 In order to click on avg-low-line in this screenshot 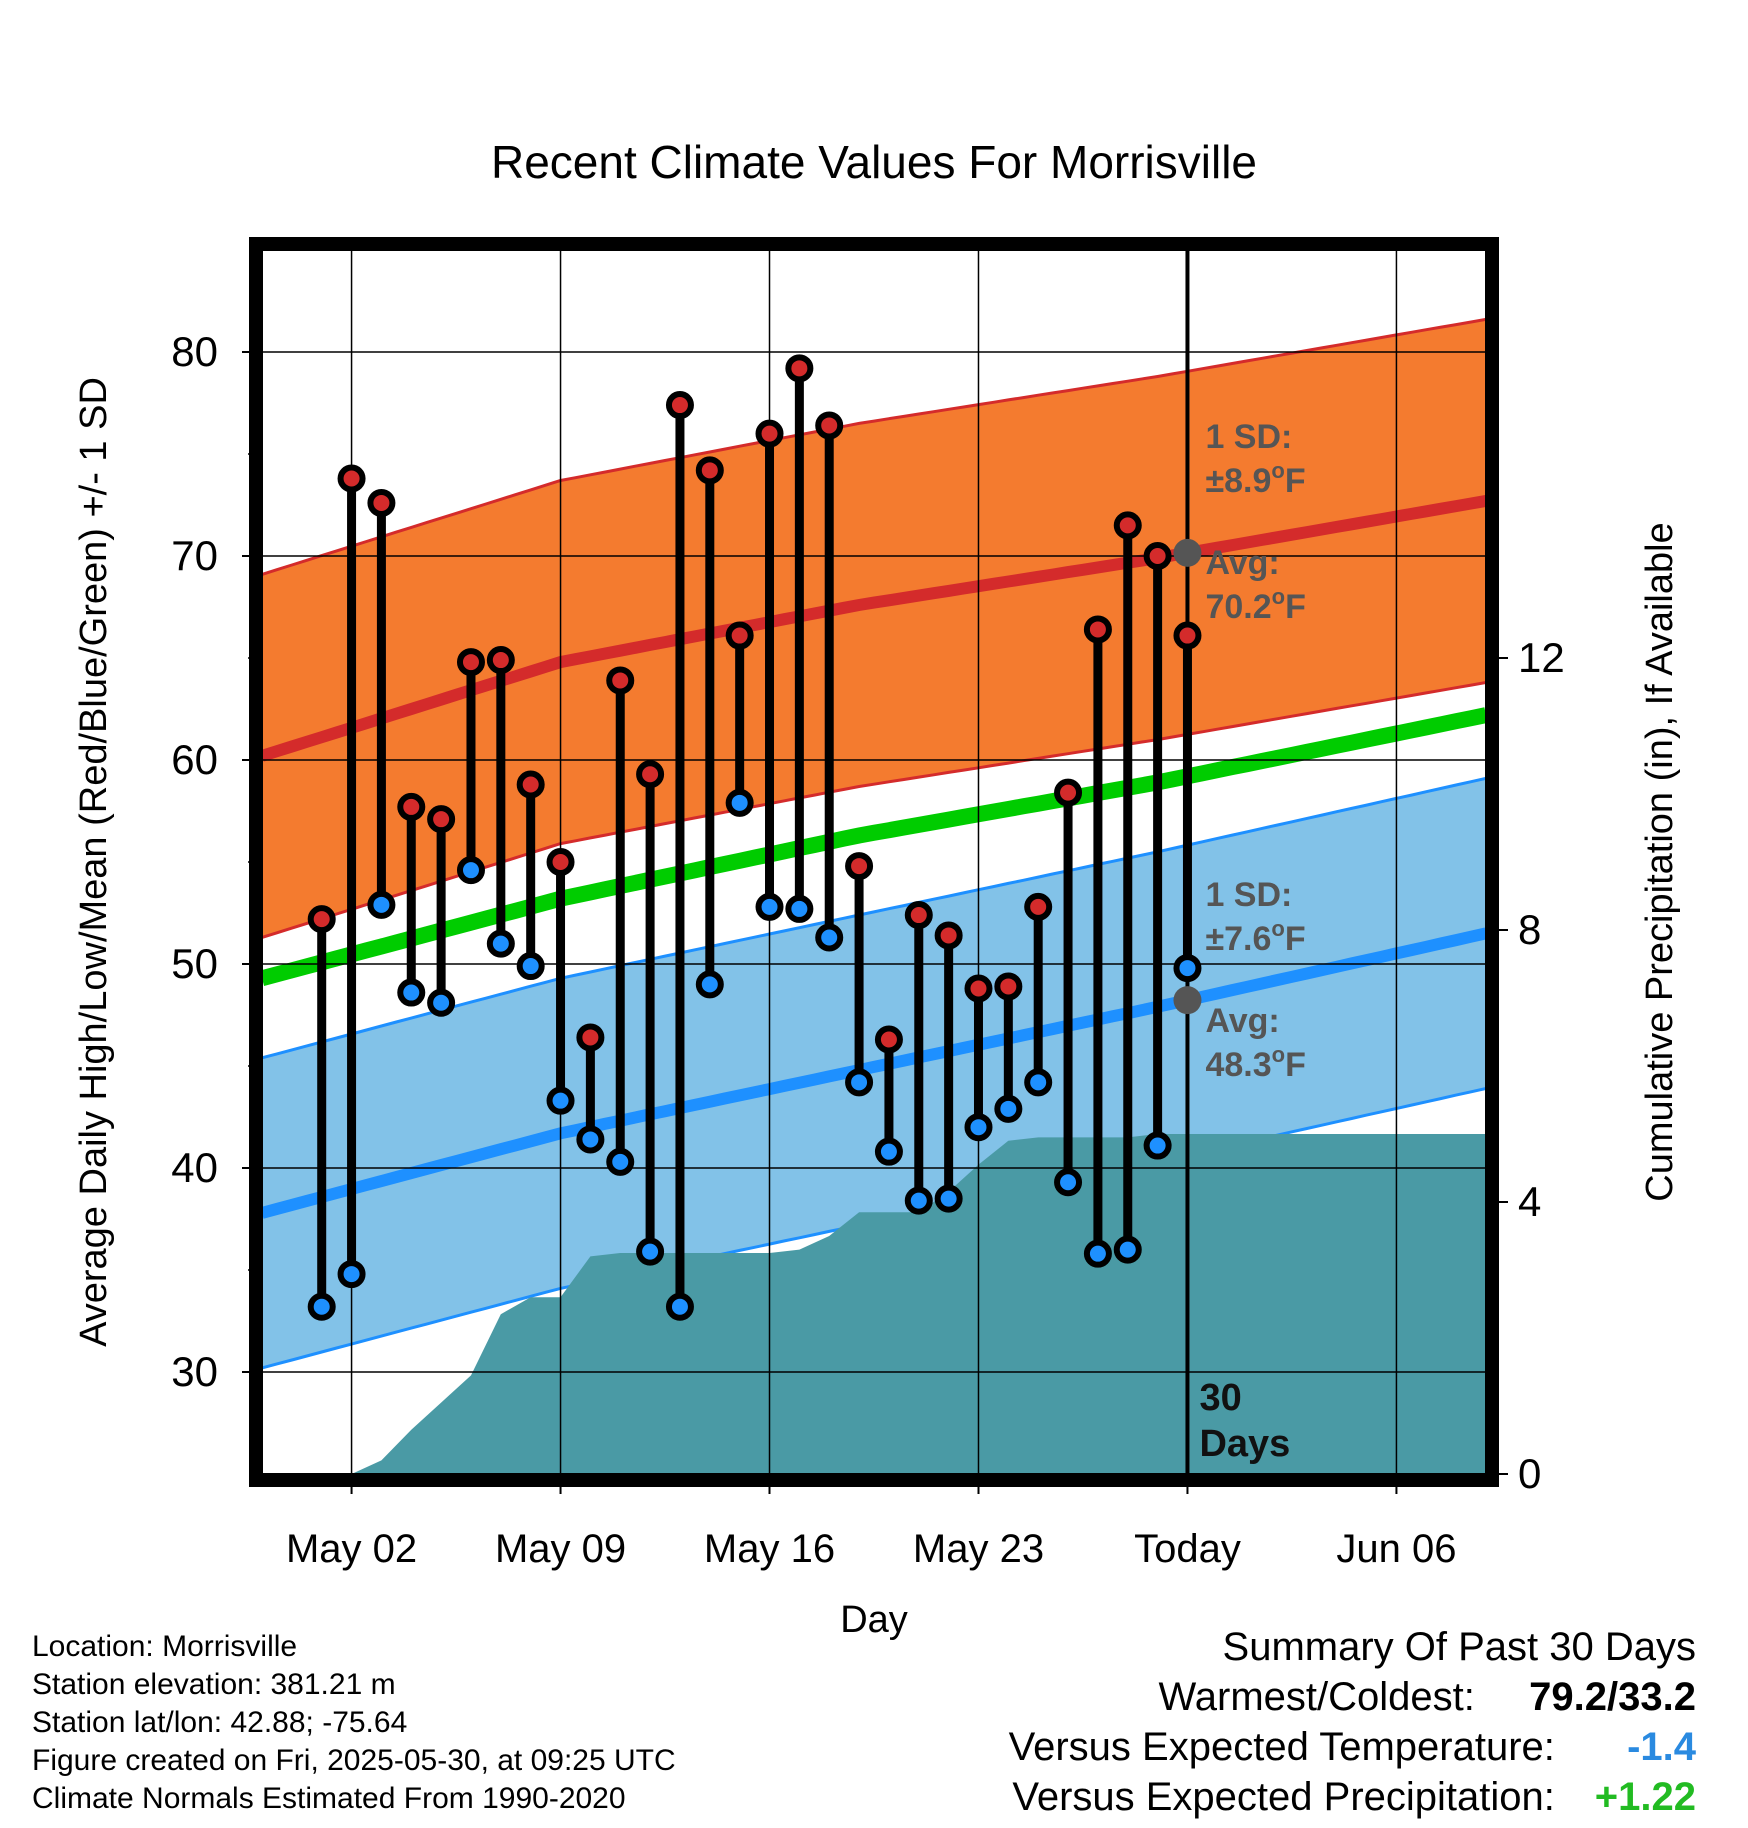, I will do `click(874, 1073)`.